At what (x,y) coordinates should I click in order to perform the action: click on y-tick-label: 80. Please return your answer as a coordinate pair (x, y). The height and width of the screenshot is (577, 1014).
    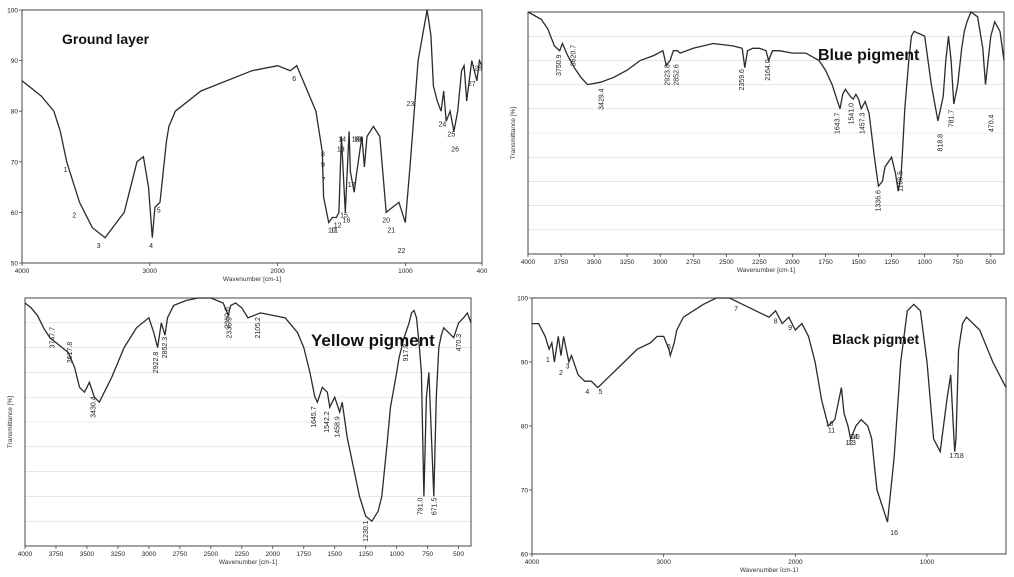
    Looking at the image, I should click on (15, 112).